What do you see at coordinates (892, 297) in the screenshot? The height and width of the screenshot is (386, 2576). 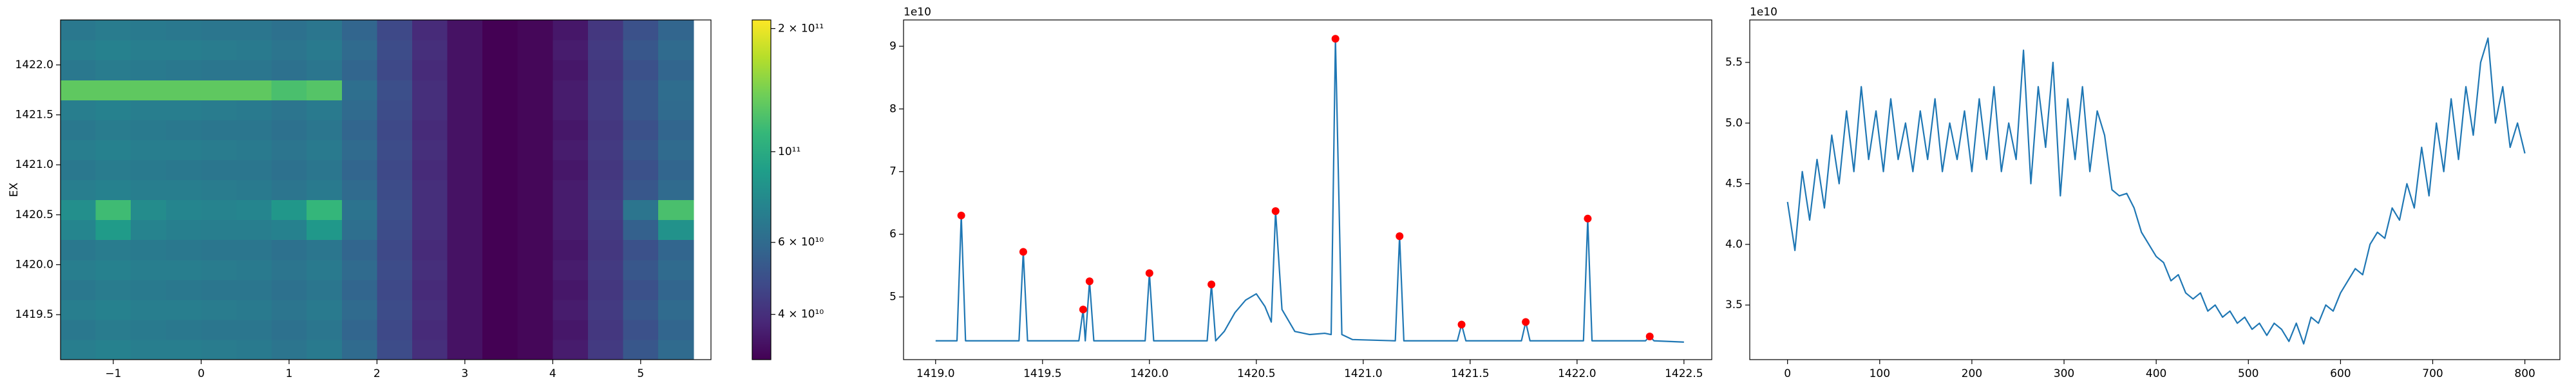 I see `y-tick-label: 5` at bounding box center [892, 297].